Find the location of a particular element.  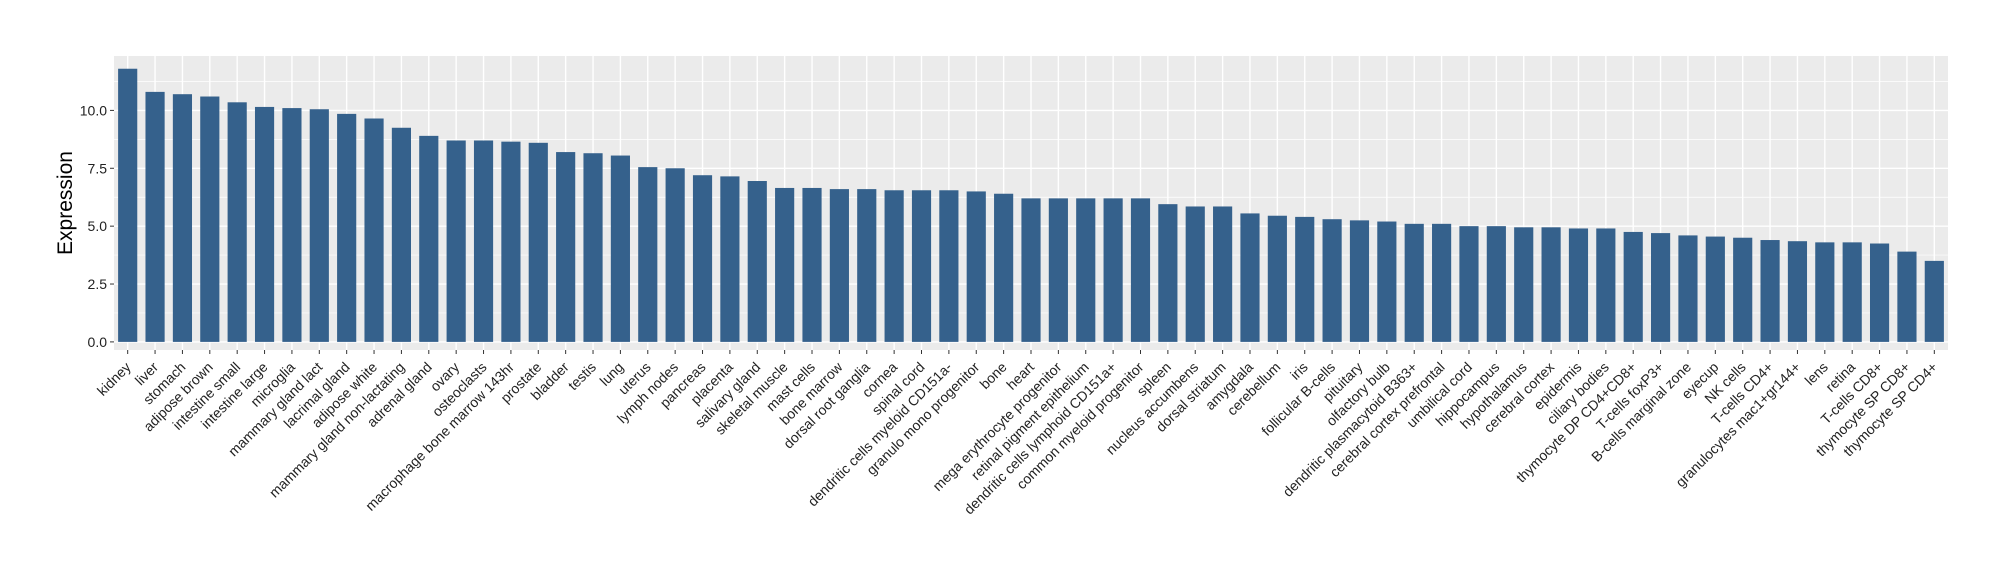

y-axis-title: Expression is located at coordinates (65, 203).